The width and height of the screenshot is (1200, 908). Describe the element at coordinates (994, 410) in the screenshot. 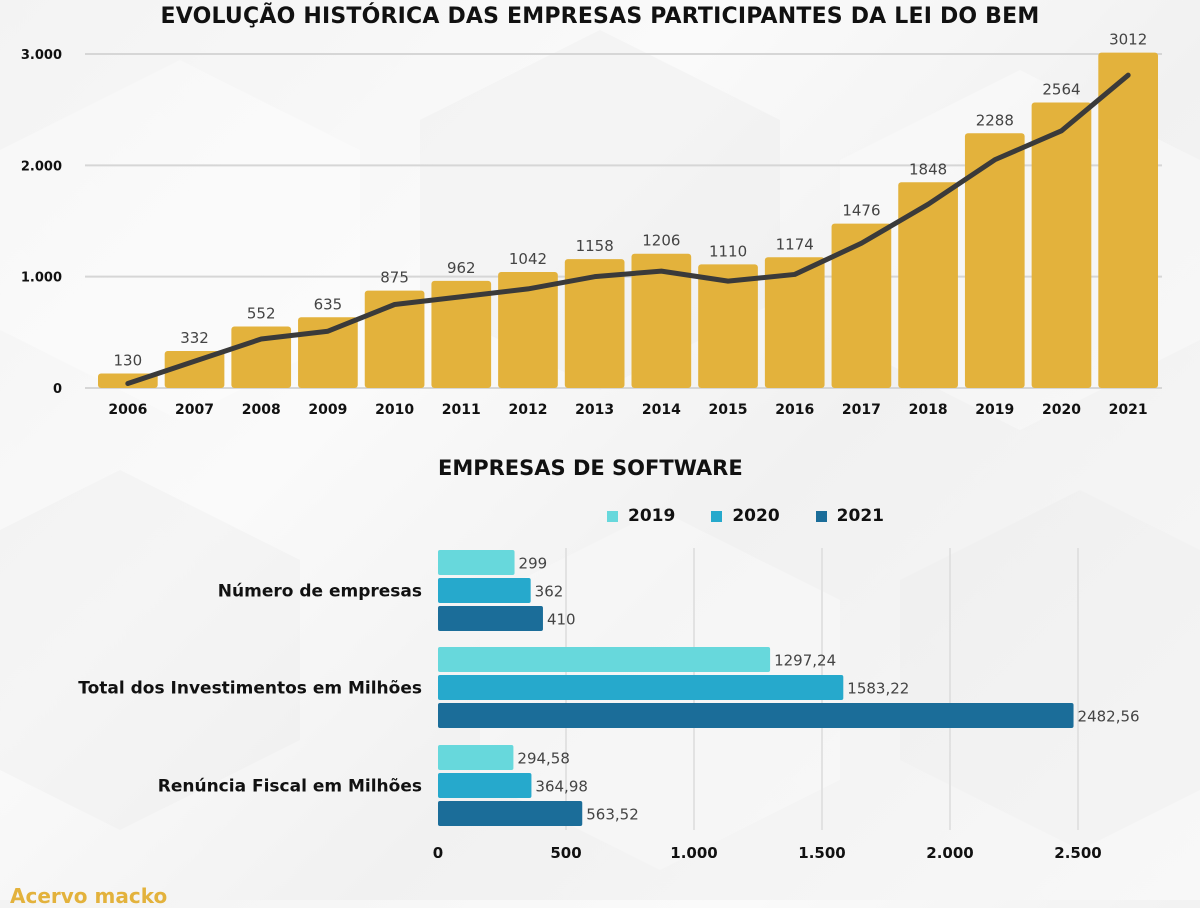

I see `x-tick-label: 2019` at that location.